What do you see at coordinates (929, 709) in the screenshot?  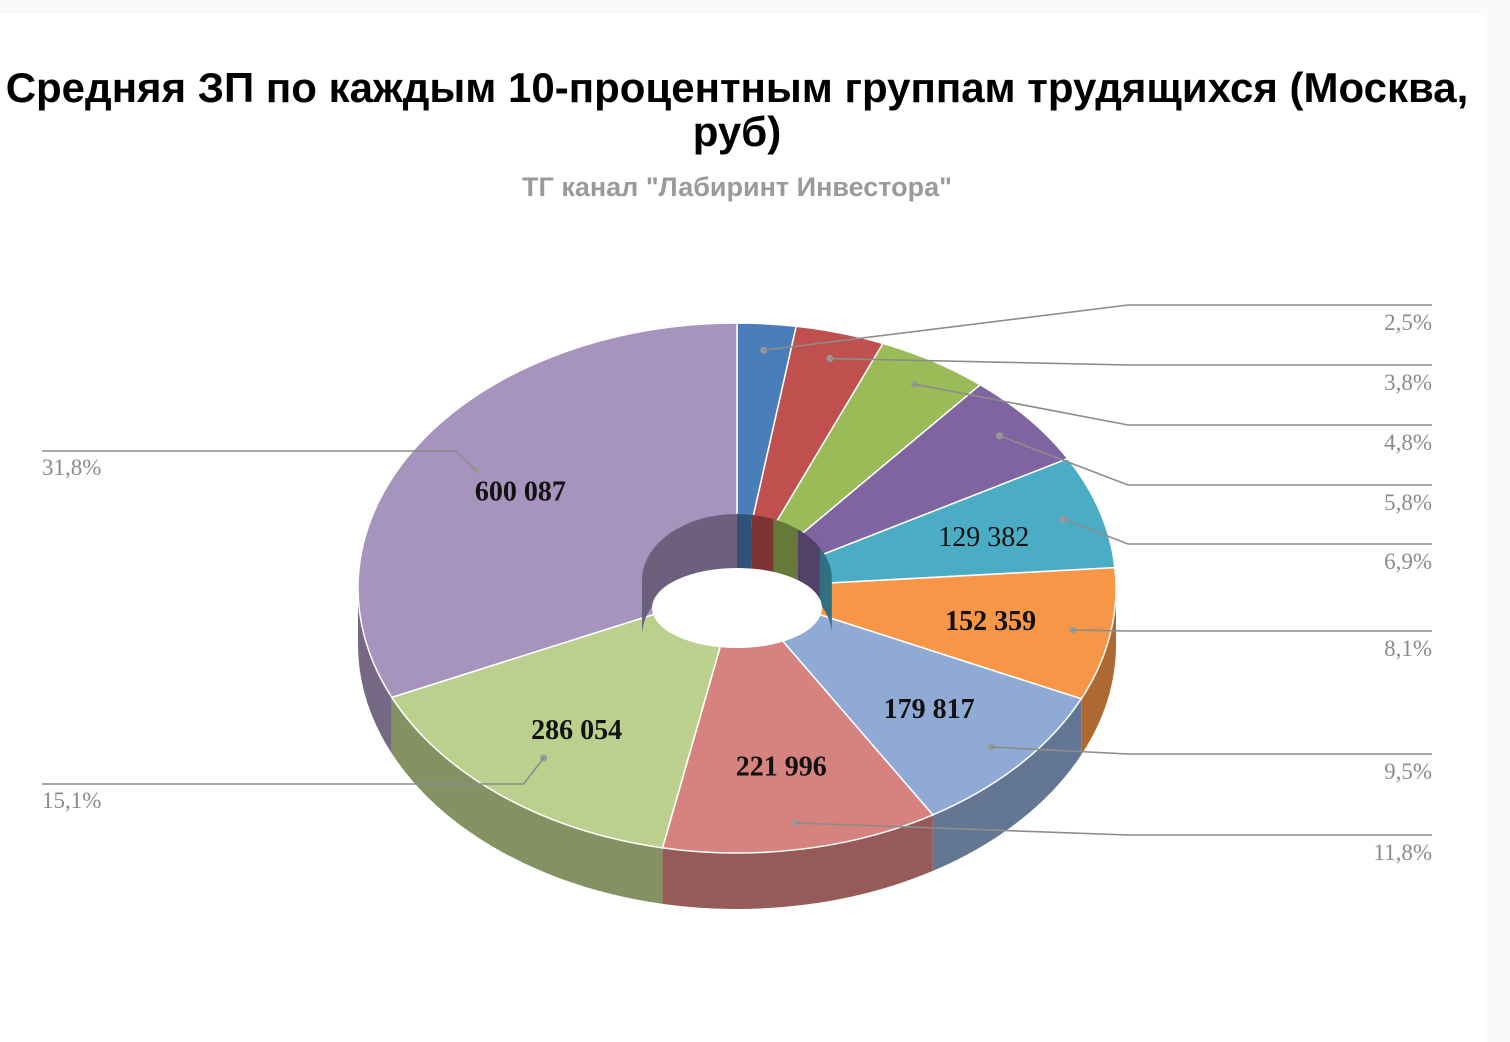 I see `value-label-7: 179 817` at bounding box center [929, 709].